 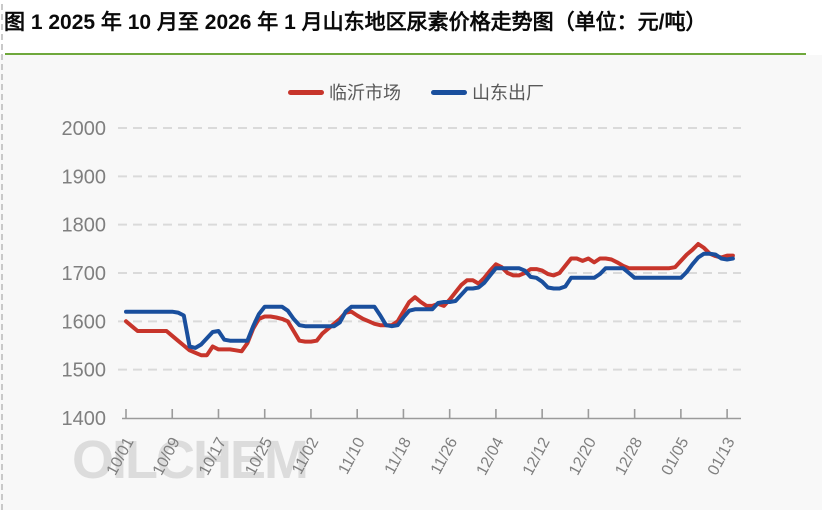 I want to click on legend-swatch-linyi, so click(x=306, y=92).